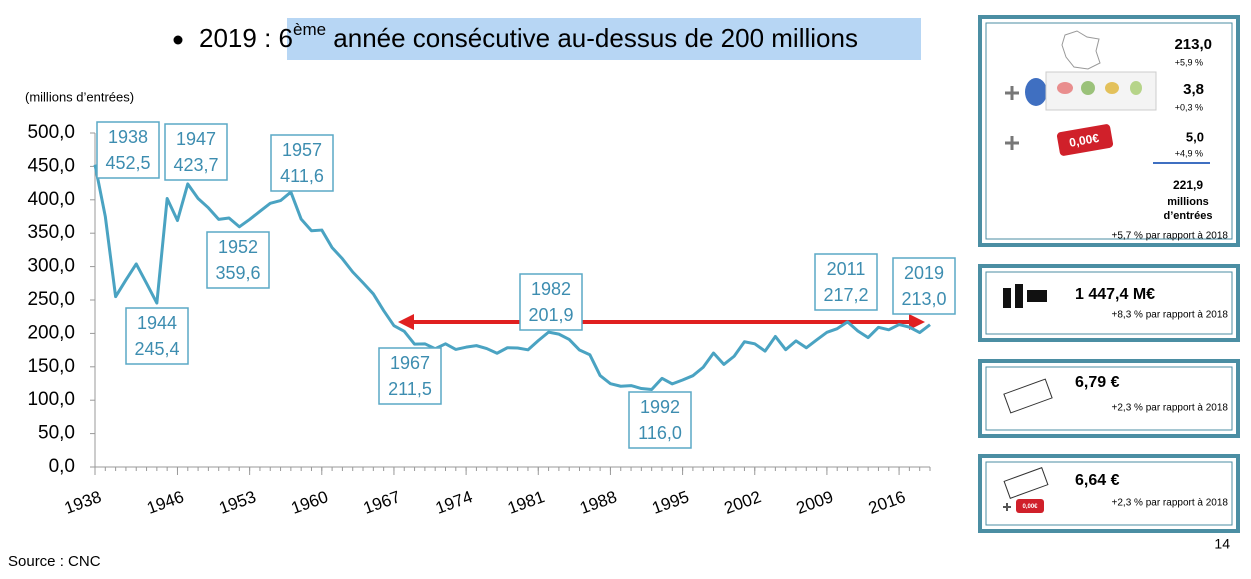  What do you see at coordinates (1097, 480) in the screenshot?
I see `ticket-paid-value: 6,64 €` at bounding box center [1097, 480].